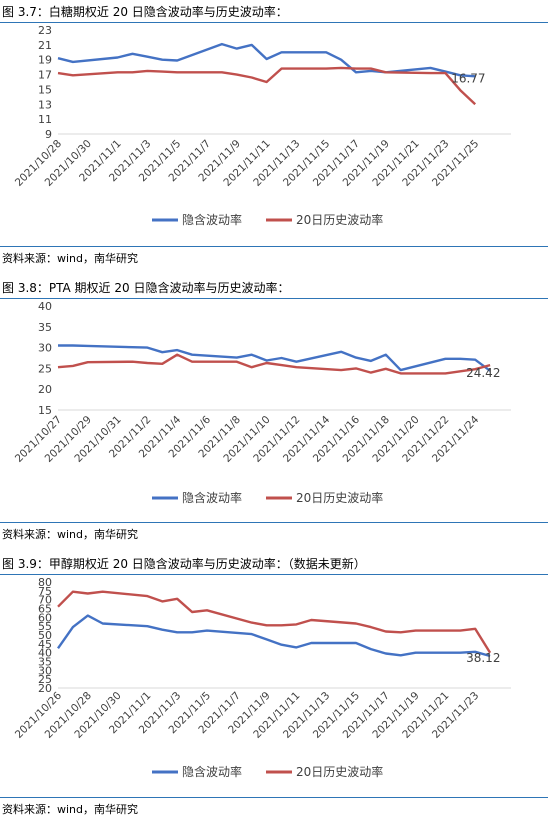  I want to click on y-tick-label: 19, so click(45, 60).